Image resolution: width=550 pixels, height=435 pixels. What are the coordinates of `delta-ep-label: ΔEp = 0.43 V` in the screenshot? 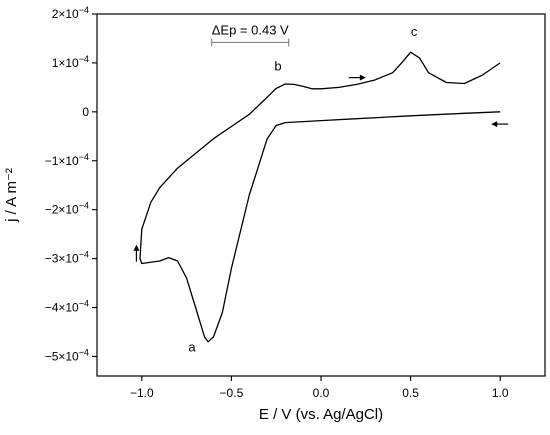 It's located at (250, 29).